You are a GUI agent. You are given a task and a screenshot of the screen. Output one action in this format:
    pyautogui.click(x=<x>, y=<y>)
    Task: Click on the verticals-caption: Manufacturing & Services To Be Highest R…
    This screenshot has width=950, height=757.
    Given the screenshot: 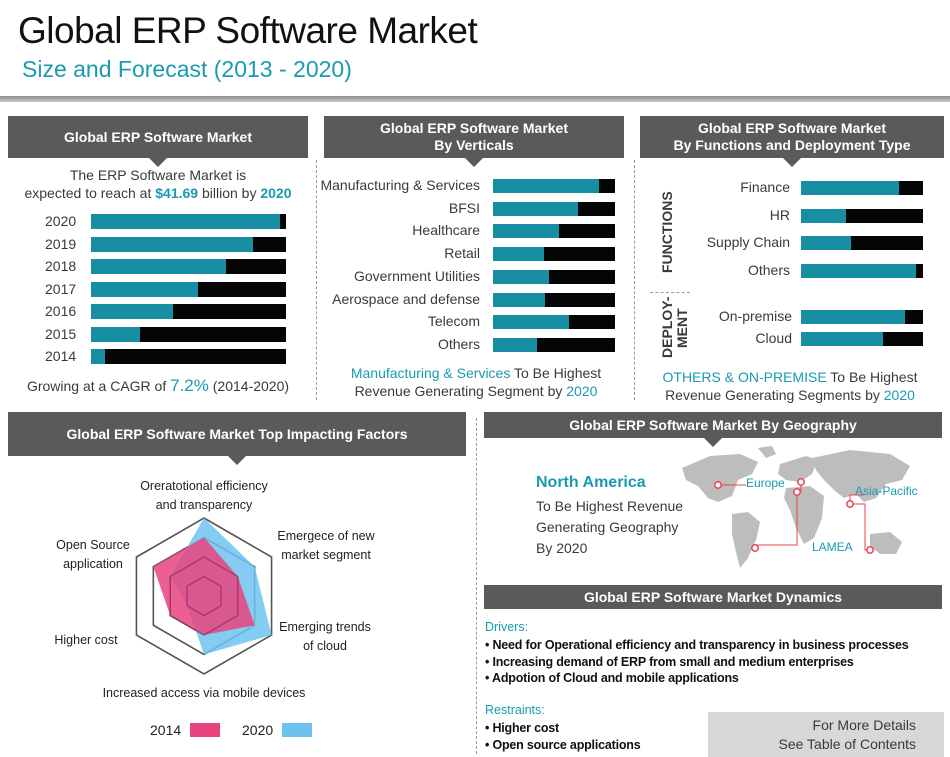 What is the action you would take?
    pyautogui.click(x=476, y=382)
    